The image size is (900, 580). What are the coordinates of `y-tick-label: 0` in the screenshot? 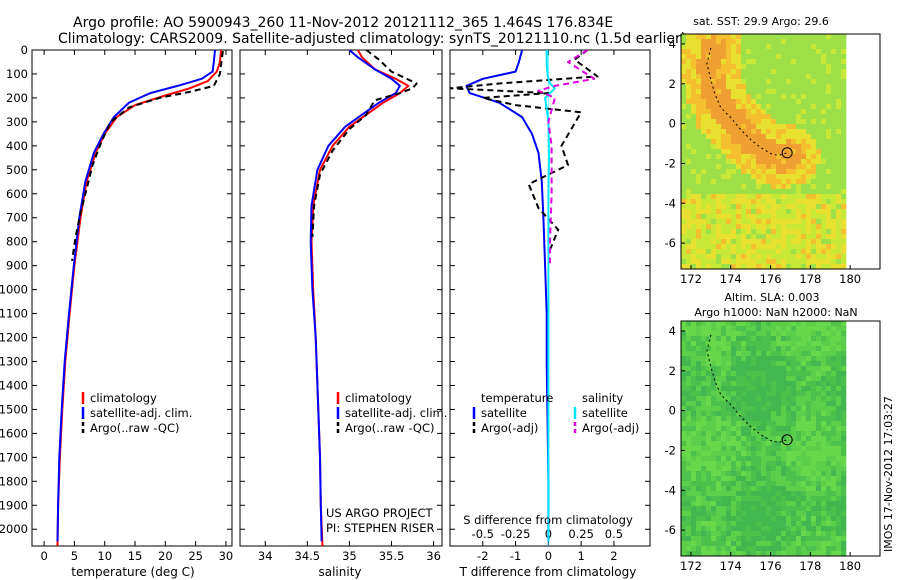 It's located at (672, 124).